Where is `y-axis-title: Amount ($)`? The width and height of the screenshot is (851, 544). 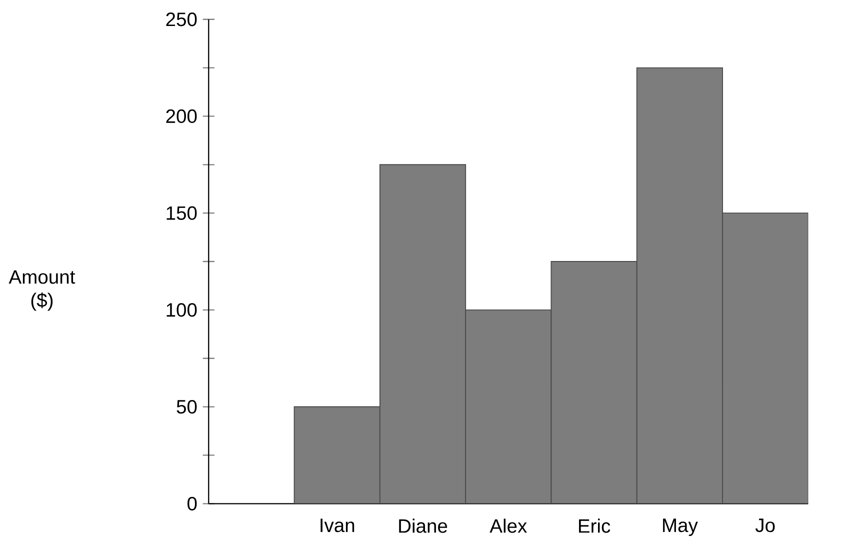 y-axis-title: Amount ($) is located at coordinates (42, 290).